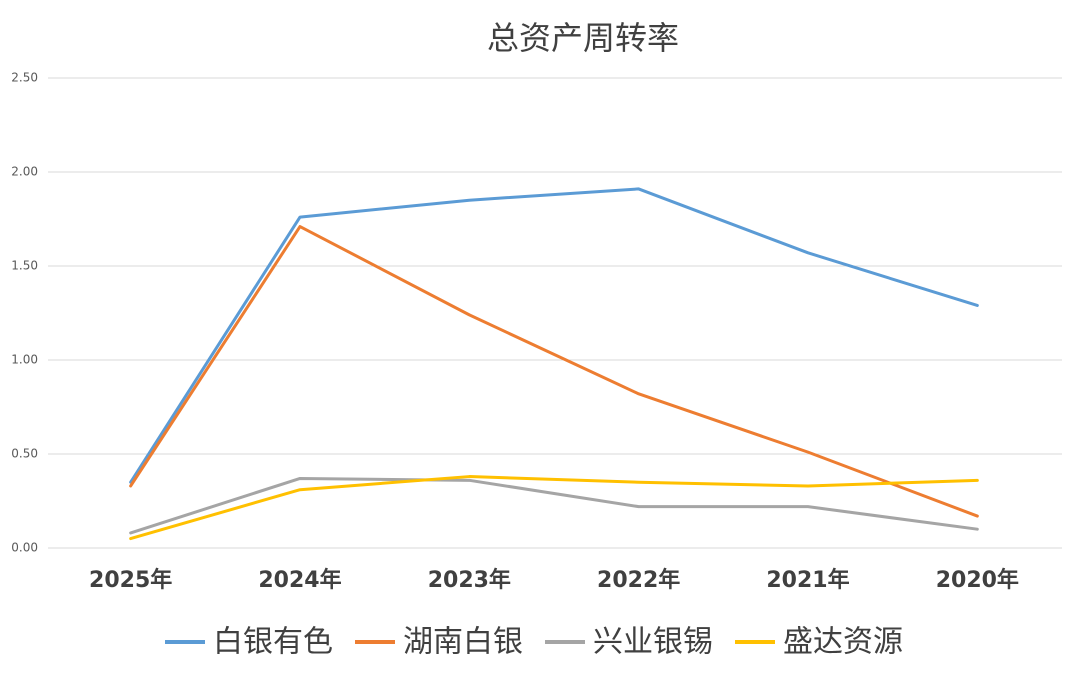 Image resolution: width=1080 pixels, height=684 pixels. What do you see at coordinates (24, 78) in the screenshot?
I see `y-tick-label: 2.50` at bounding box center [24, 78].